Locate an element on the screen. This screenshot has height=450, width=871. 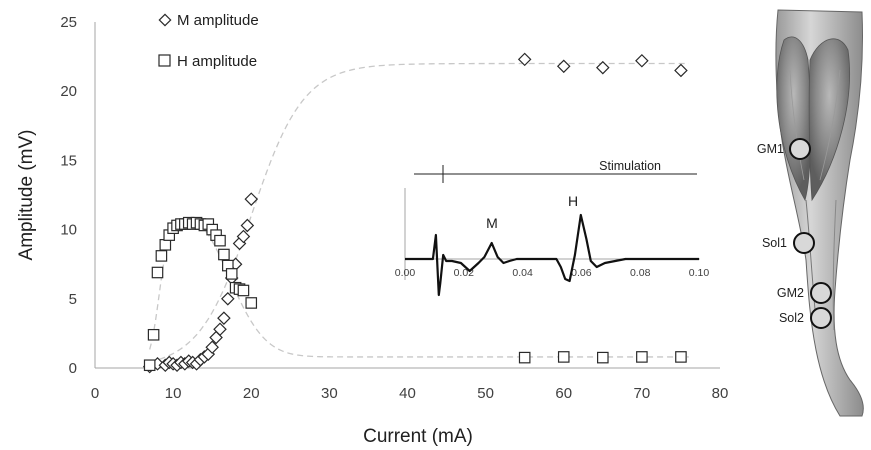
inset-trace-chart: Stimulation 0.00 0.02 0.04 0.06 0.08 0.10 M H is located at coordinates (552, 228).